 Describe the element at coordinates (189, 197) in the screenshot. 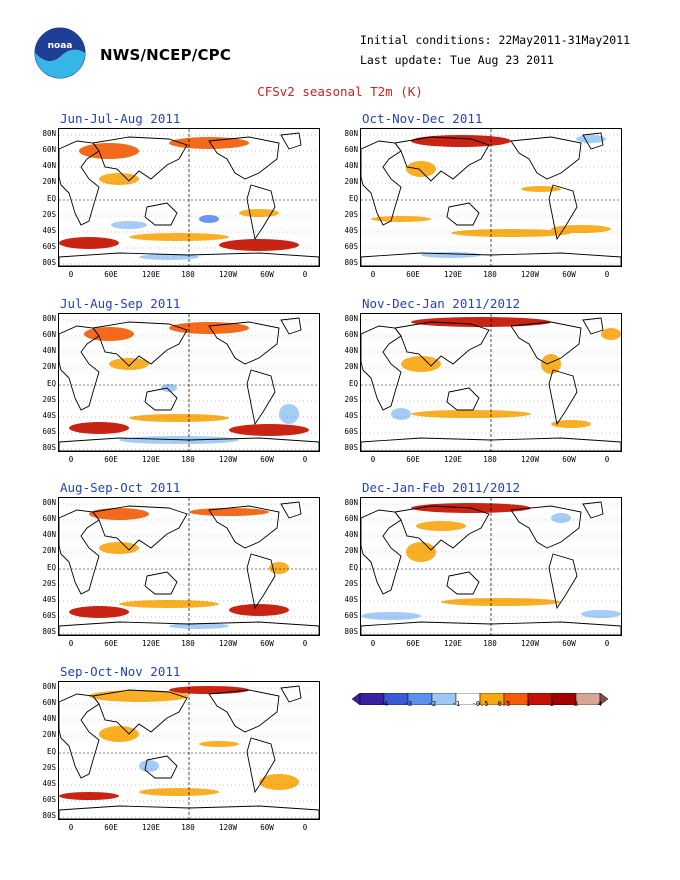

I see `anomaly-map` at that location.